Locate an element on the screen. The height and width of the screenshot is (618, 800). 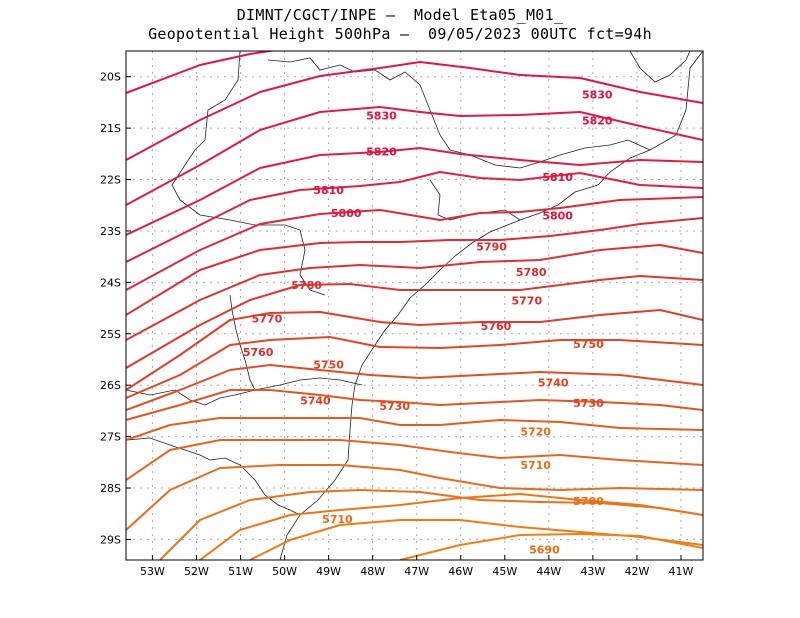
contour-label: 5720 is located at coordinates (535, 431).